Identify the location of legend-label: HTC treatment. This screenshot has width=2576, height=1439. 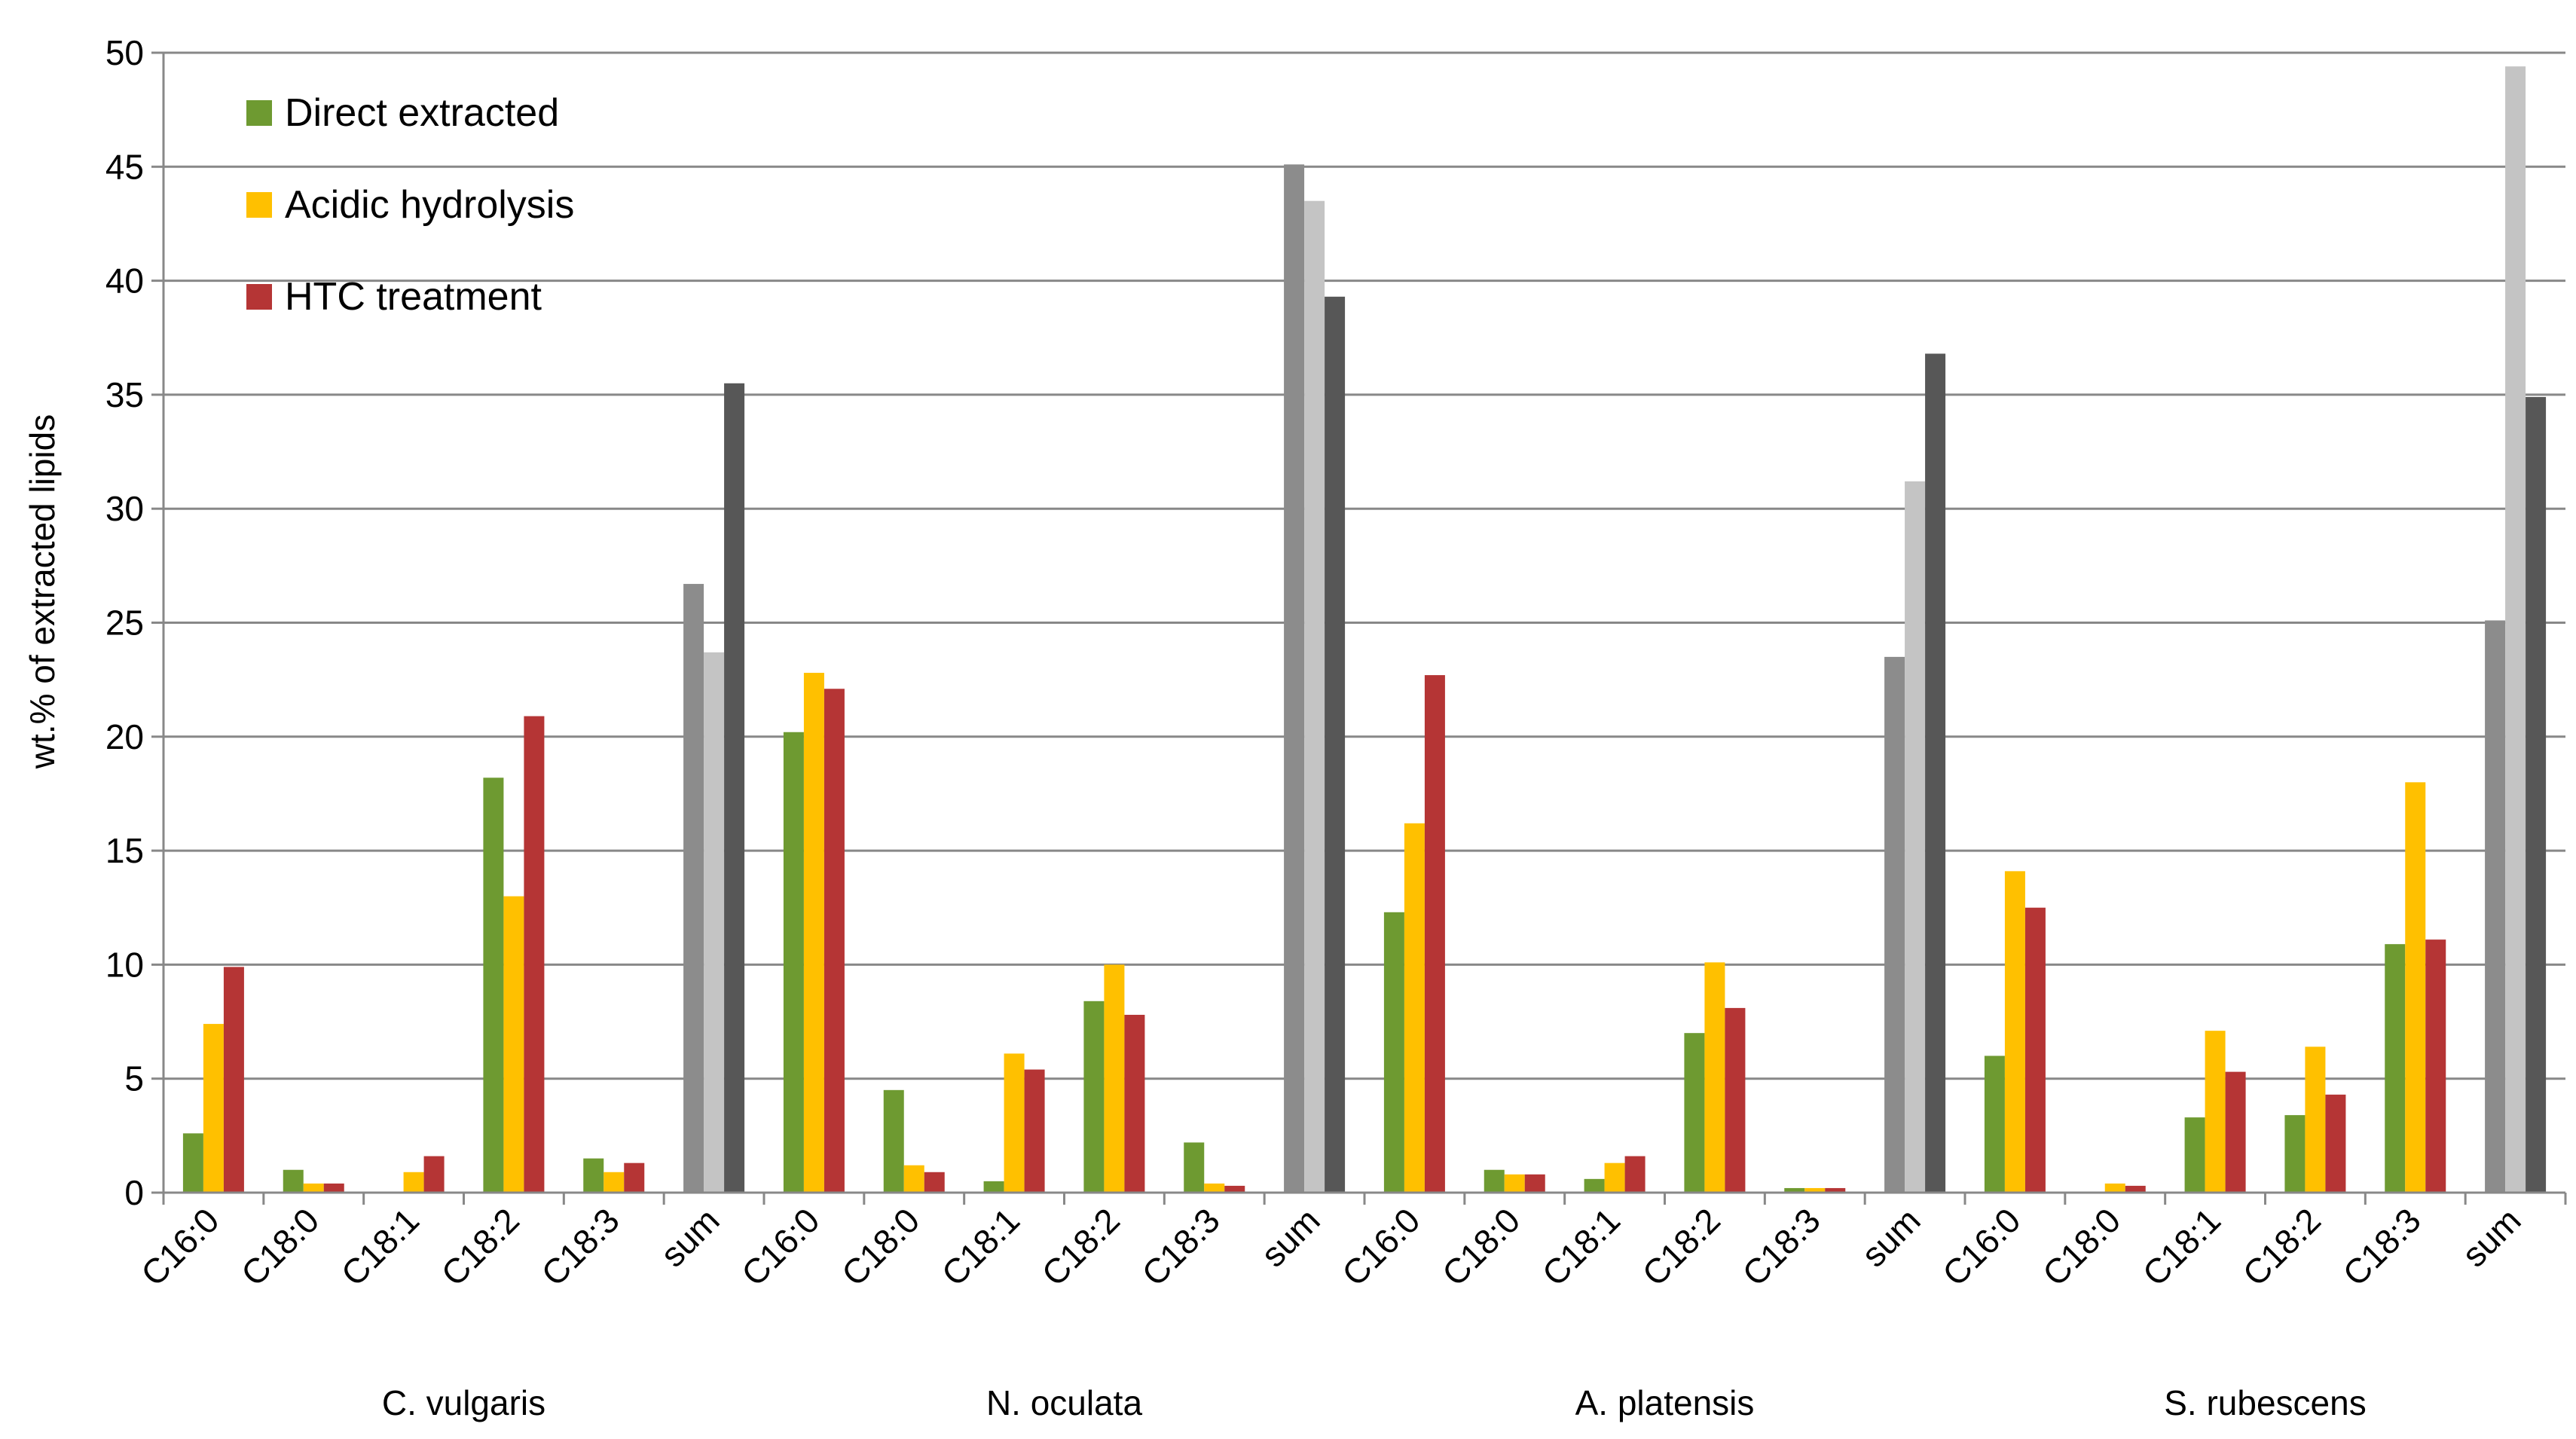
(413, 297).